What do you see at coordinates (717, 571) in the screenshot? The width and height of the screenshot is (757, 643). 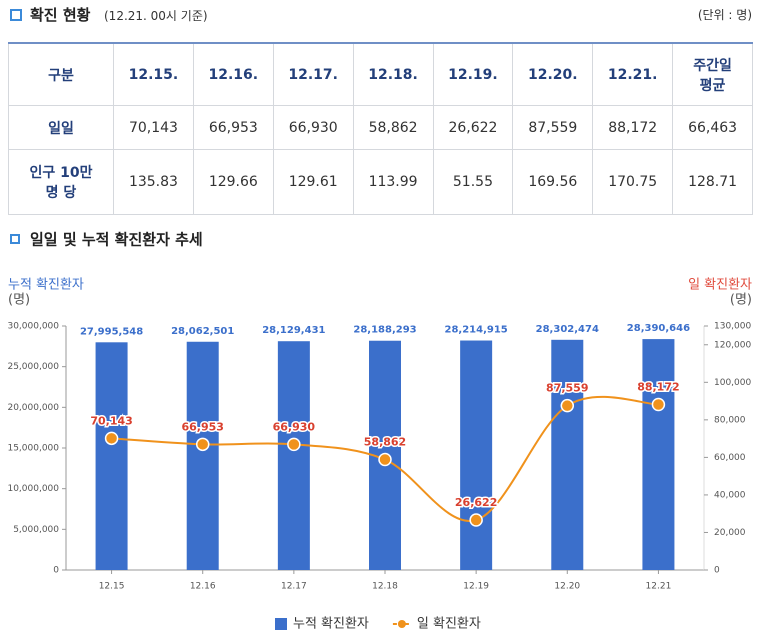 I see `y2-tick-label: 0` at bounding box center [717, 571].